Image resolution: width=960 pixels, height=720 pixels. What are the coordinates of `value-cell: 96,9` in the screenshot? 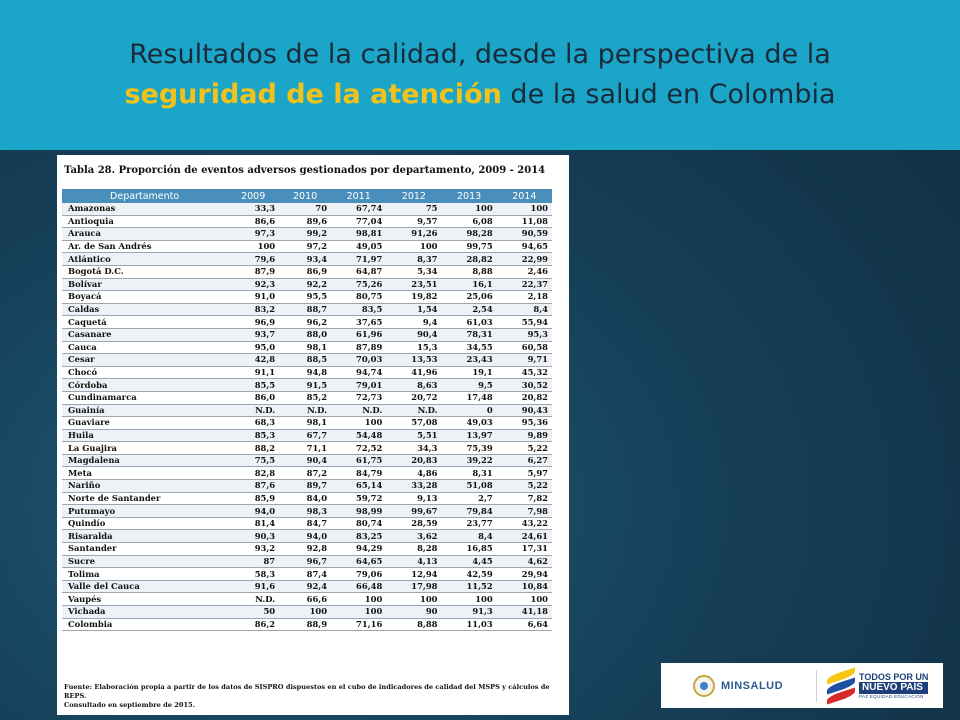 It's located at (253, 322).